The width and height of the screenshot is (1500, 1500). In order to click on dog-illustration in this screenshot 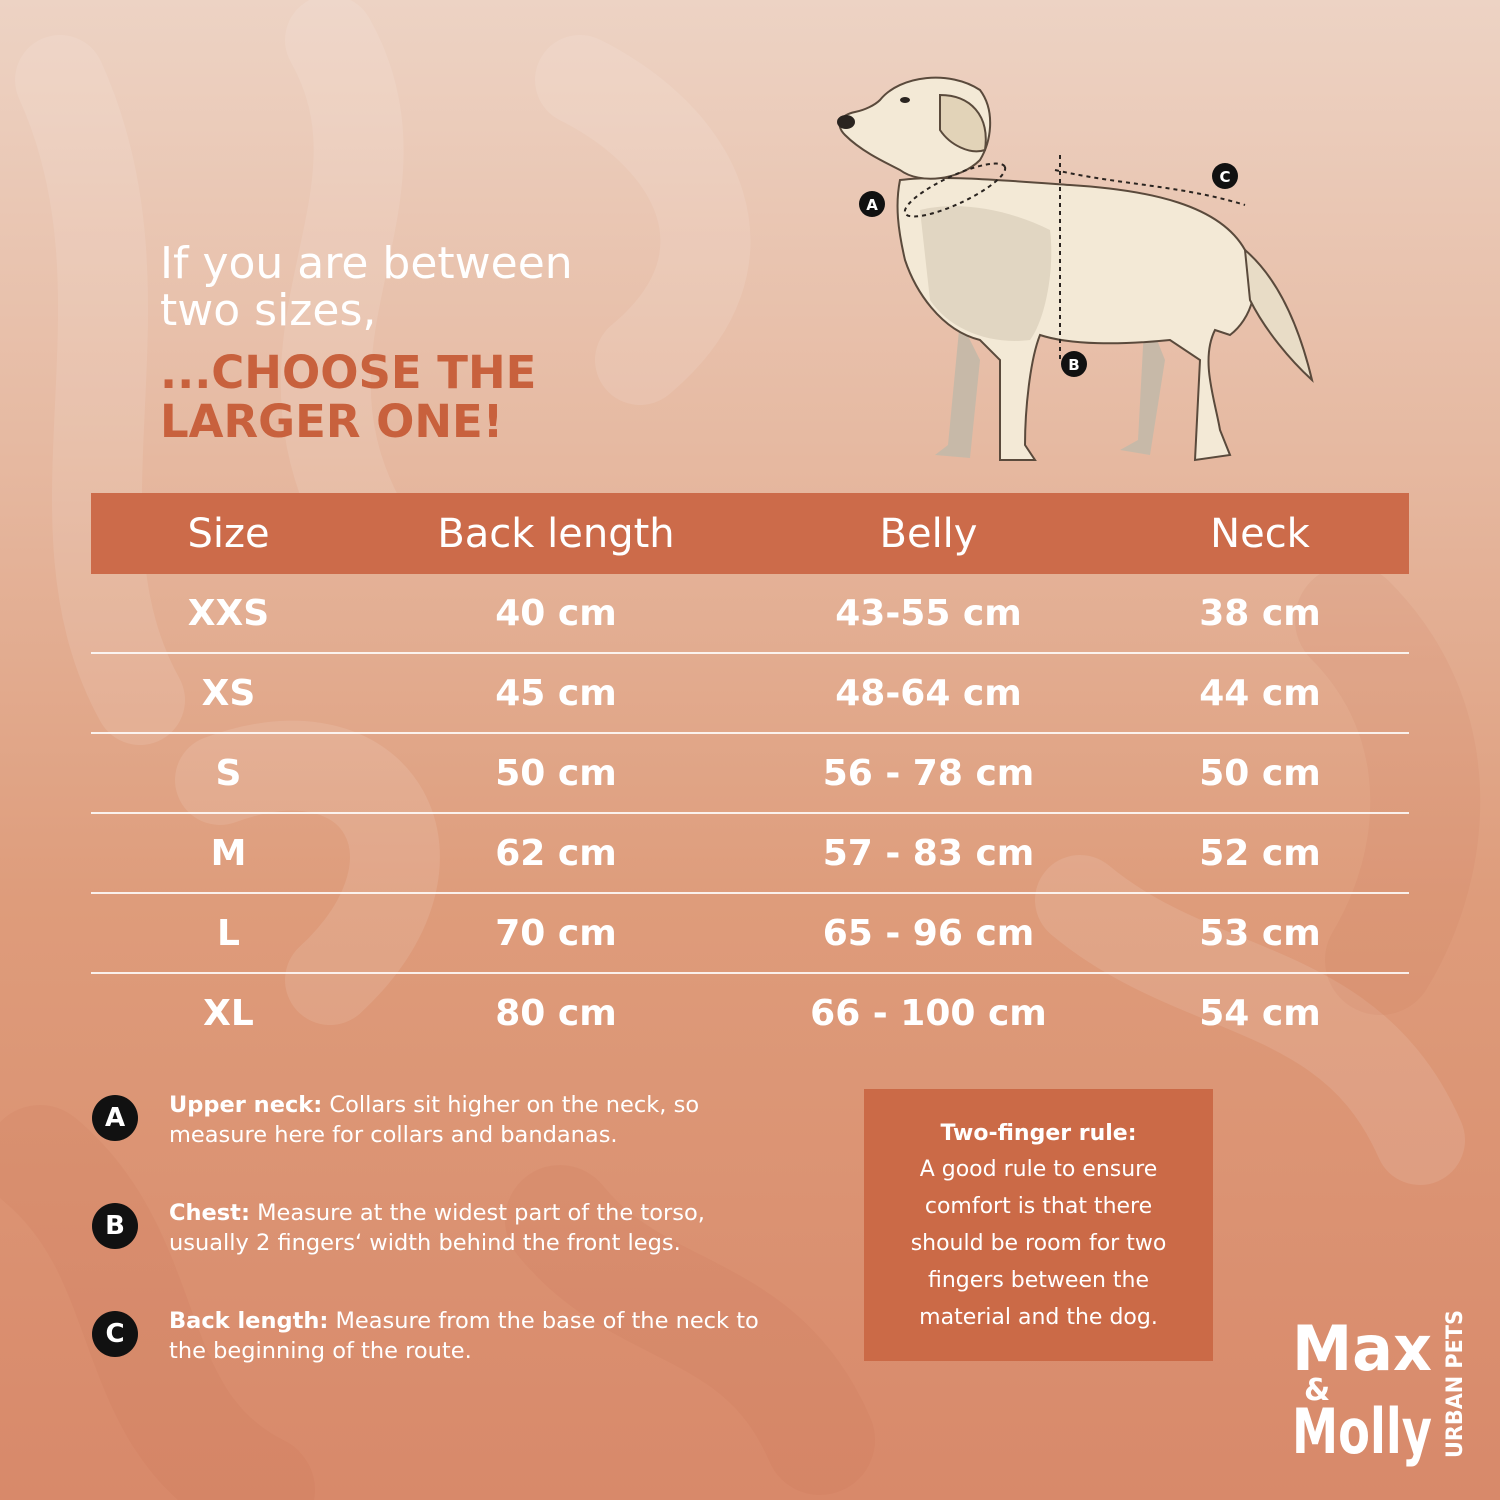, I will do `click(1075, 269)`.